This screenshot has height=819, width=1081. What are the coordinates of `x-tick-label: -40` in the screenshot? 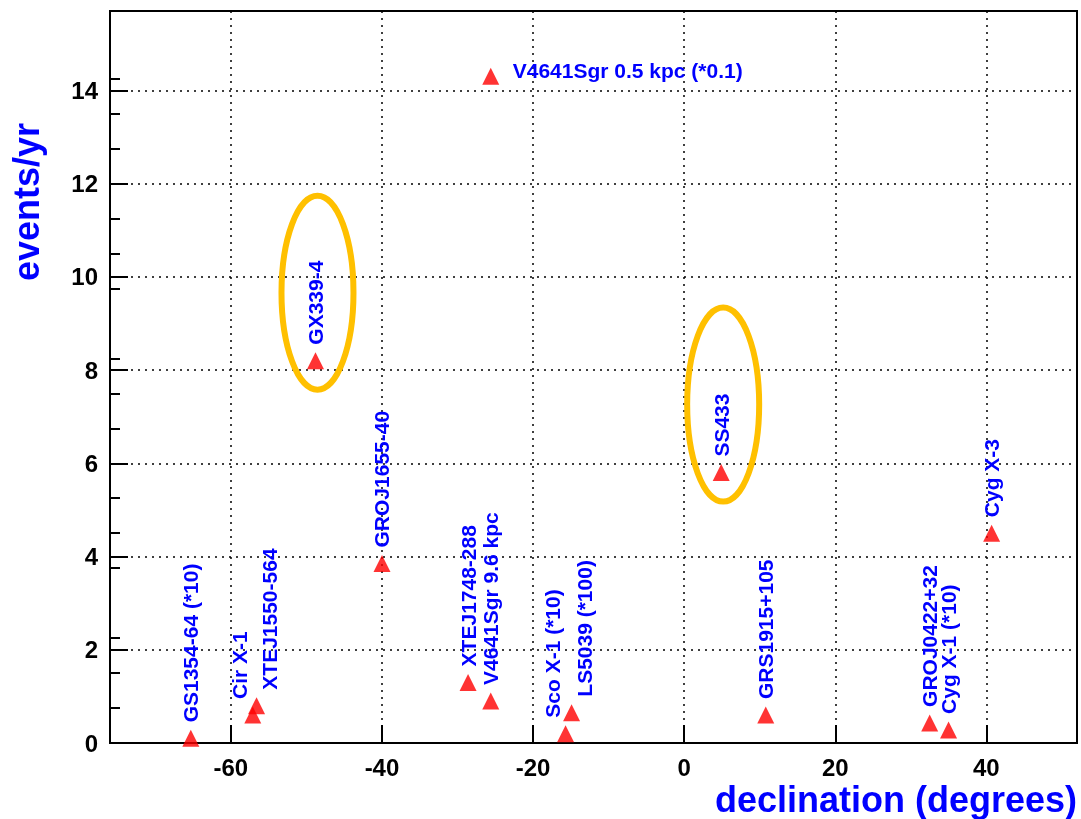 It's located at (382, 767).